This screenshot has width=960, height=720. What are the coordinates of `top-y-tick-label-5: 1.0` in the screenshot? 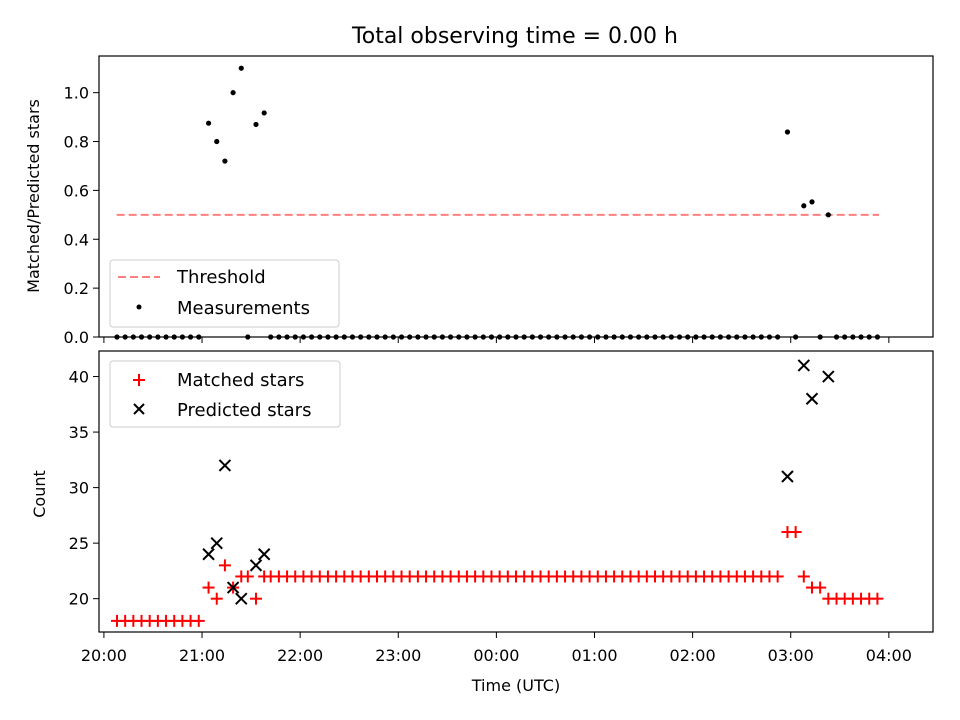 It's located at (76, 93).